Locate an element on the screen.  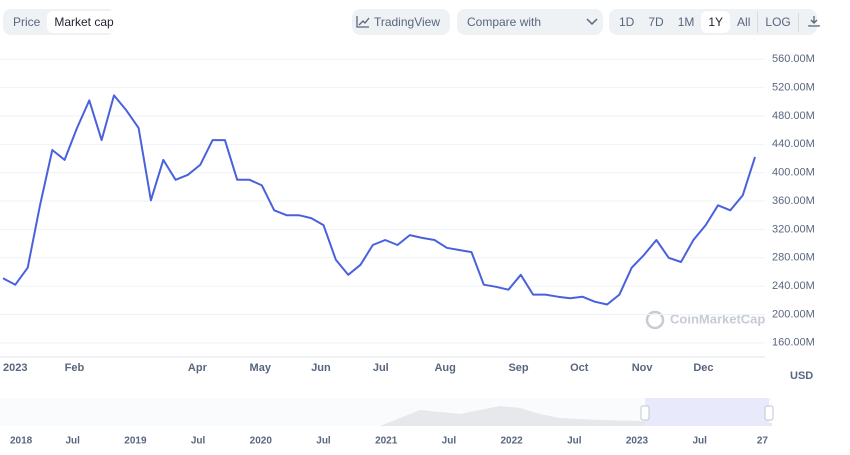
y-tick-label: 320.00M is located at coordinates (793, 229).